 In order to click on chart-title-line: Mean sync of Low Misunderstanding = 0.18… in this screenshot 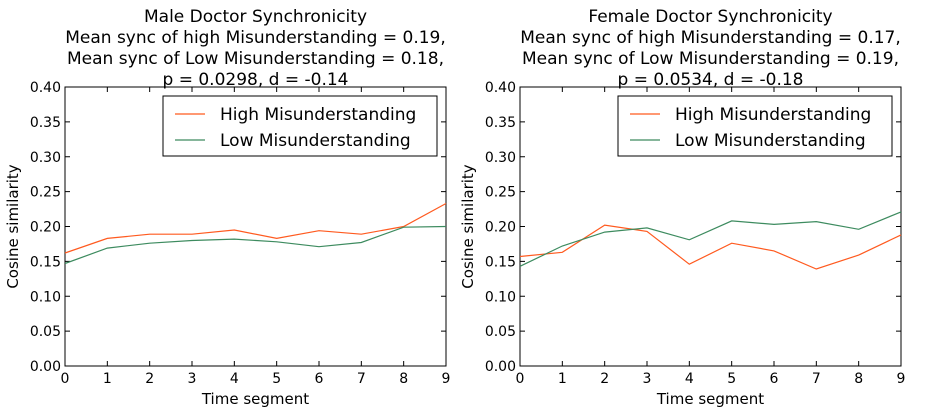, I will do `click(255, 59)`.